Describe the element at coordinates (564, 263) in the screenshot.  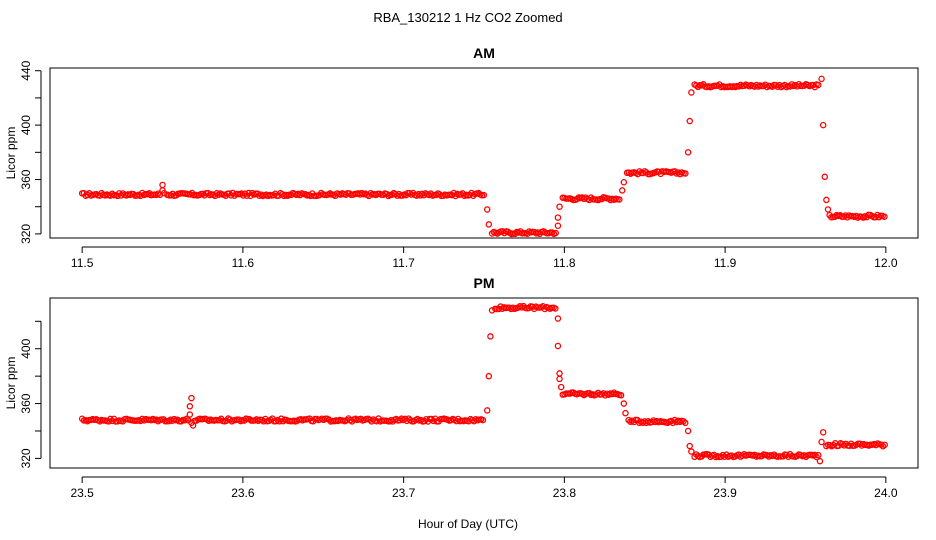
I see `x-tick-label: 11.8` at that location.